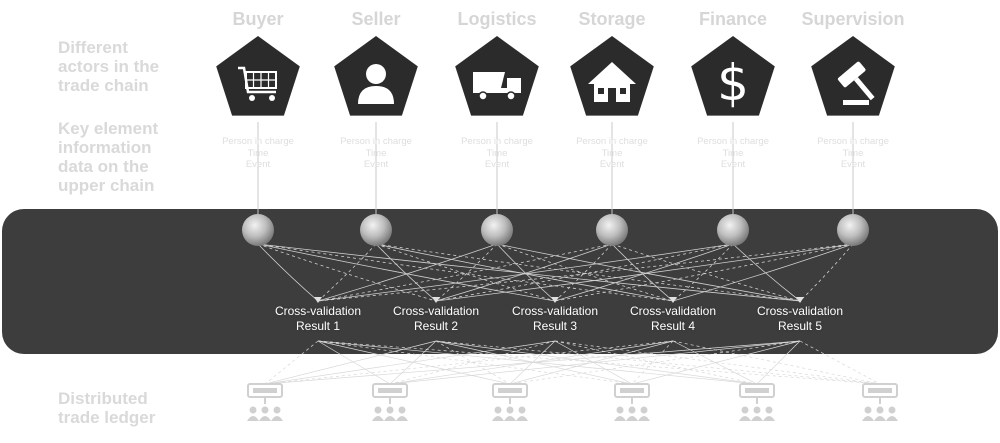 This screenshot has height=443, width=1000. I want to click on cross-validation-result: Cross-validation Result 2, so click(436, 319).